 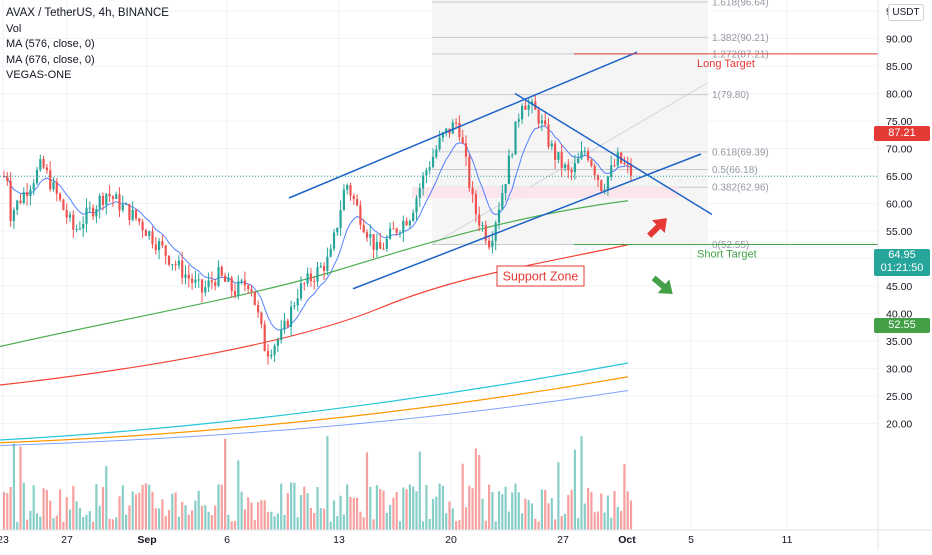 What do you see at coordinates (659, 225) in the screenshot?
I see `bullish-arrow-head` at bounding box center [659, 225].